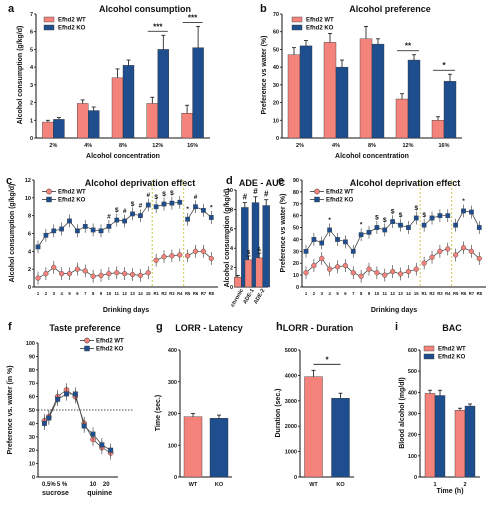 The image size is (494, 505). I want to click on x-tick-label: R3, so click(172, 293).